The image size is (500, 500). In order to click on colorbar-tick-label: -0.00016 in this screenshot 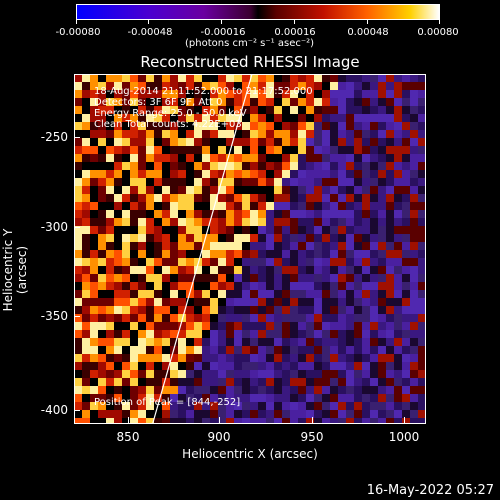, I will do `click(223, 32)`.